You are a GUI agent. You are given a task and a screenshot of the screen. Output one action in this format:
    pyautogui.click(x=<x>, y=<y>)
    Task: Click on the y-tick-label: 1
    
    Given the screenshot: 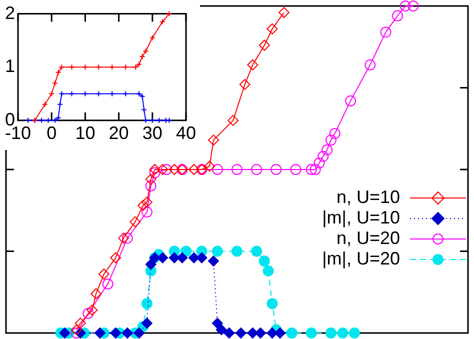 What is the action you would take?
    pyautogui.click(x=10, y=66)
    